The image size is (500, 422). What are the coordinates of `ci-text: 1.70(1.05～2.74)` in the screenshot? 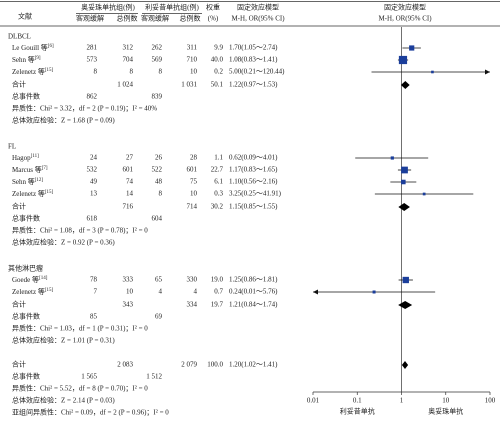 It's located at (253, 48).